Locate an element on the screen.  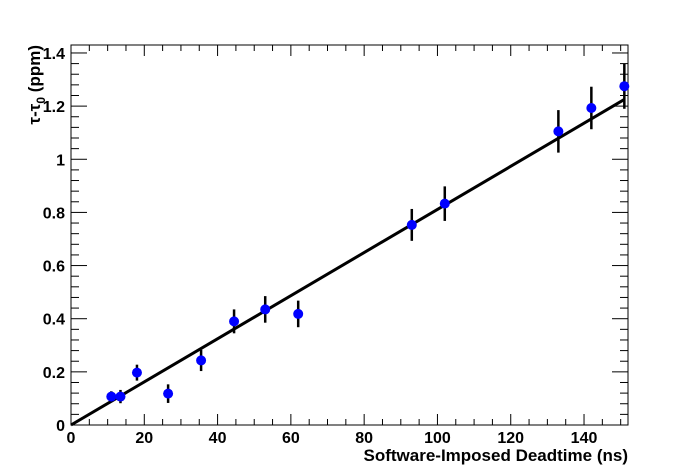
x-tick-label: 20 is located at coordinates (144, 438).